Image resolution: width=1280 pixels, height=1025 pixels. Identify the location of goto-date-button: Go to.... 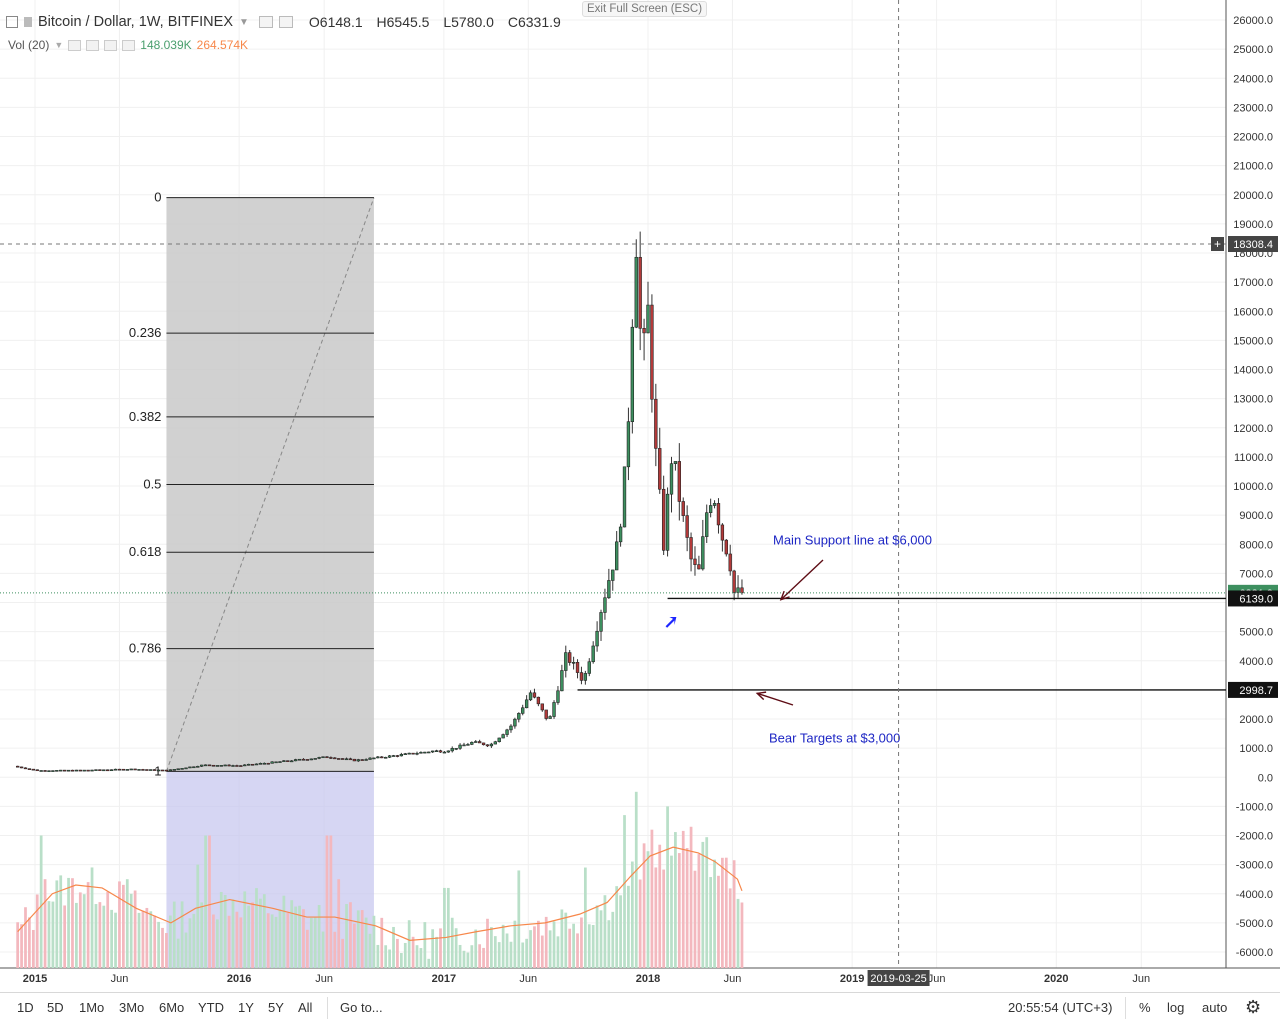
(361, 1007).